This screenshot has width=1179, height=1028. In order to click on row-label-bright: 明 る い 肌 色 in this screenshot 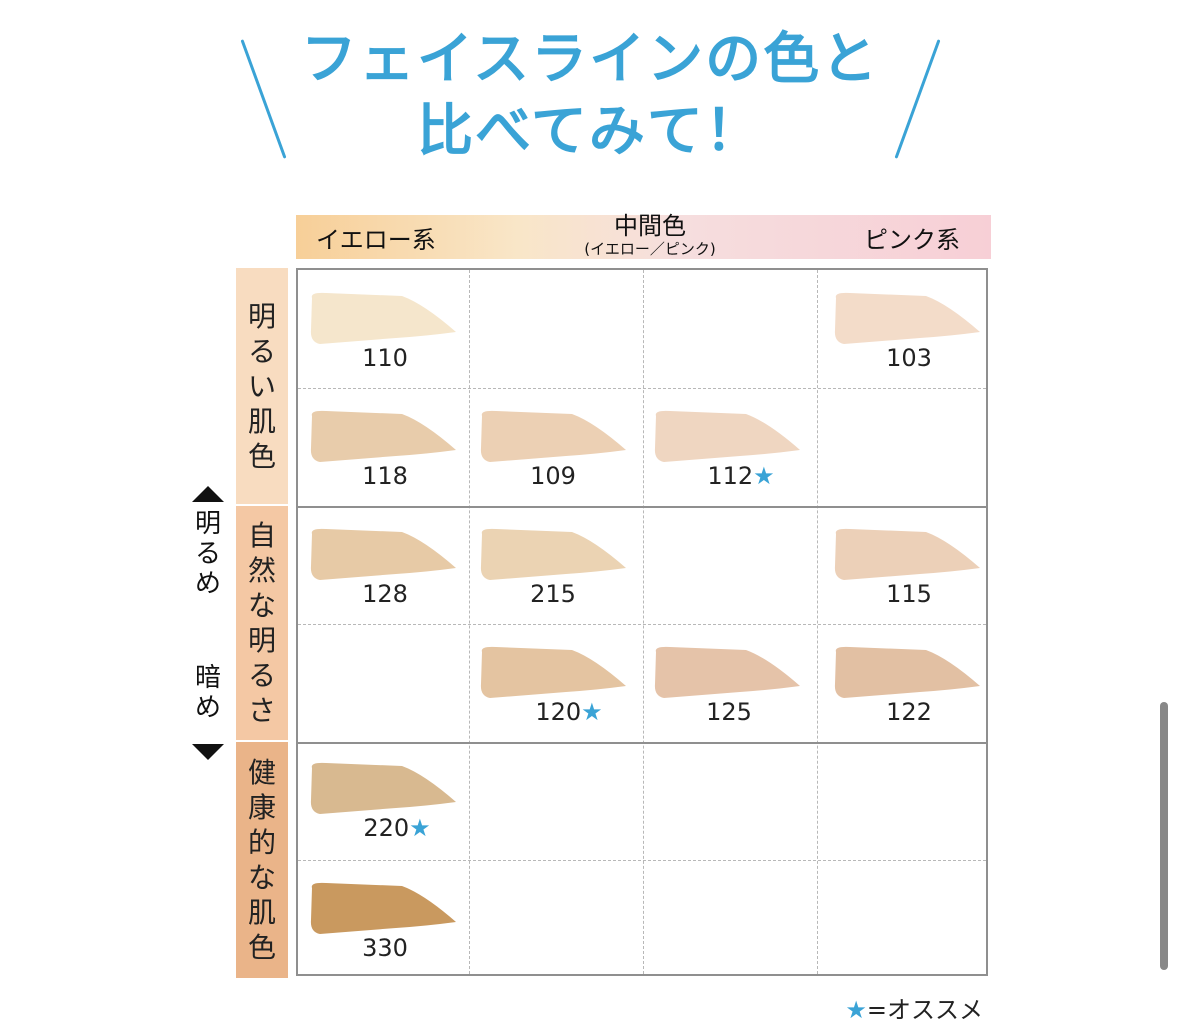, I will do `click(262, 386)`.